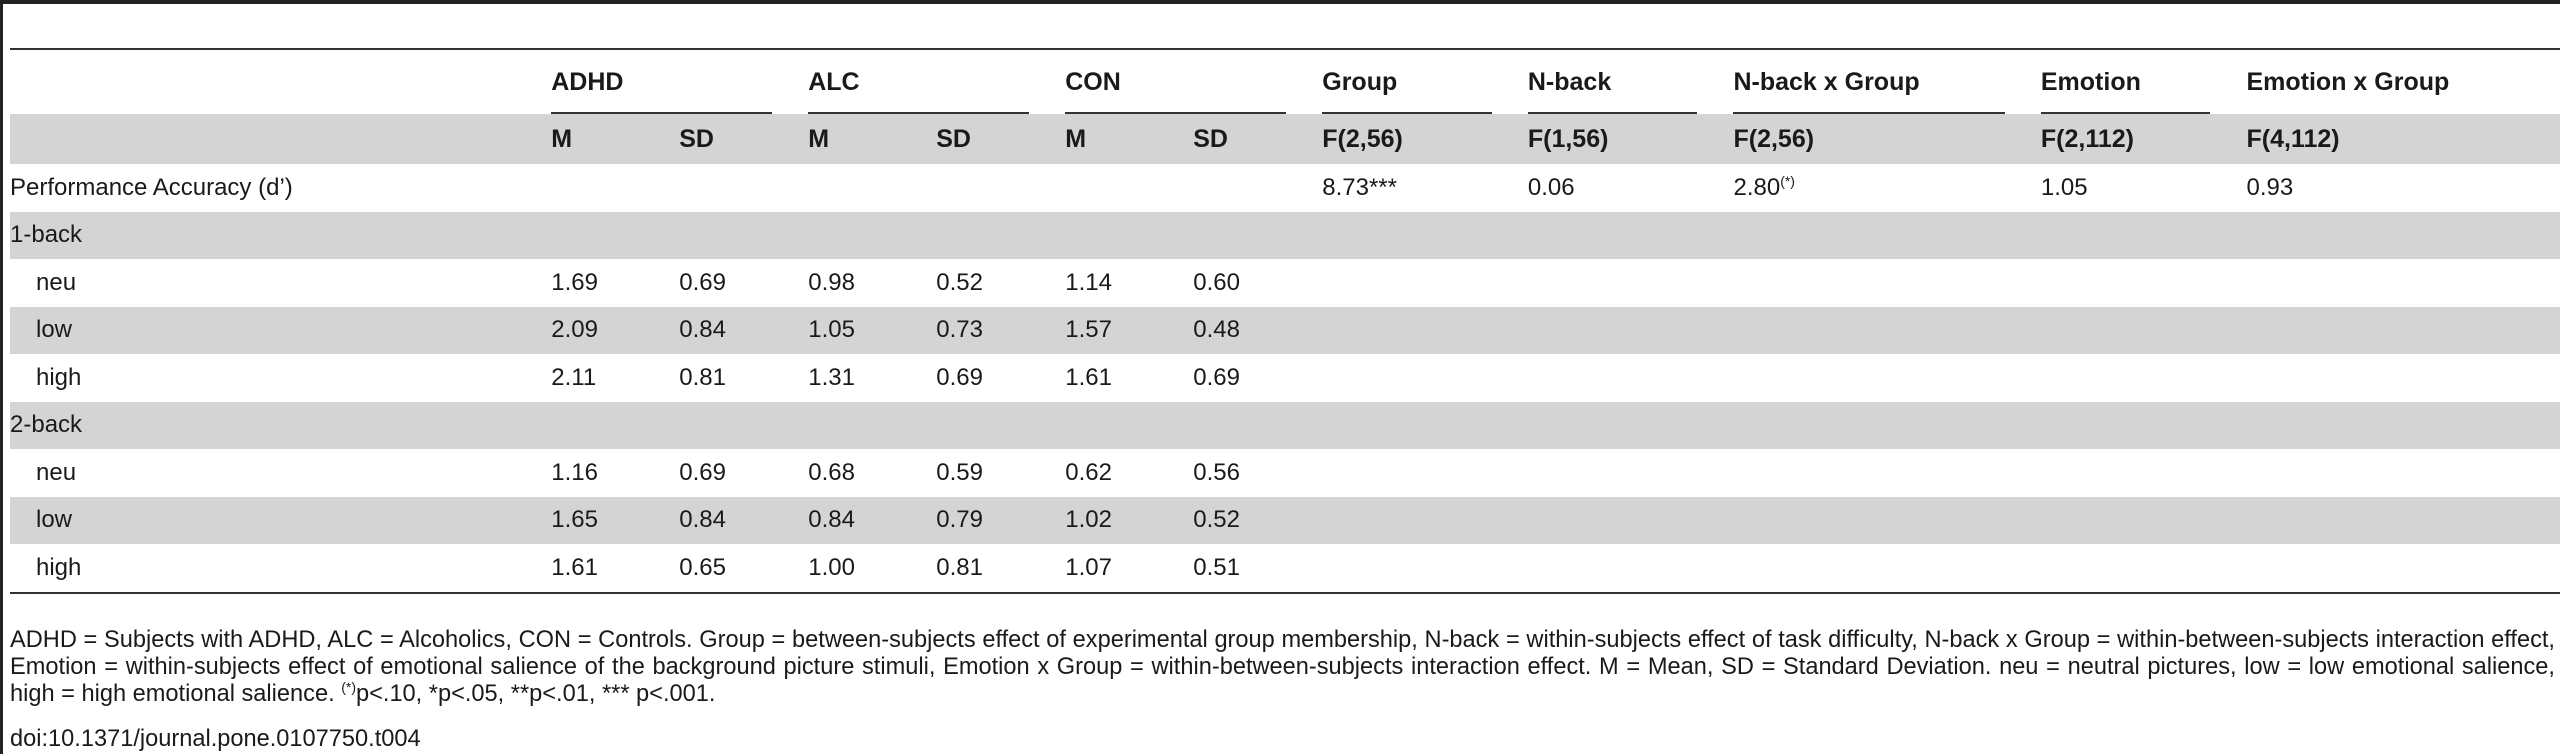  I want to click on header-emotion: Emotion, so click(2143, 82).